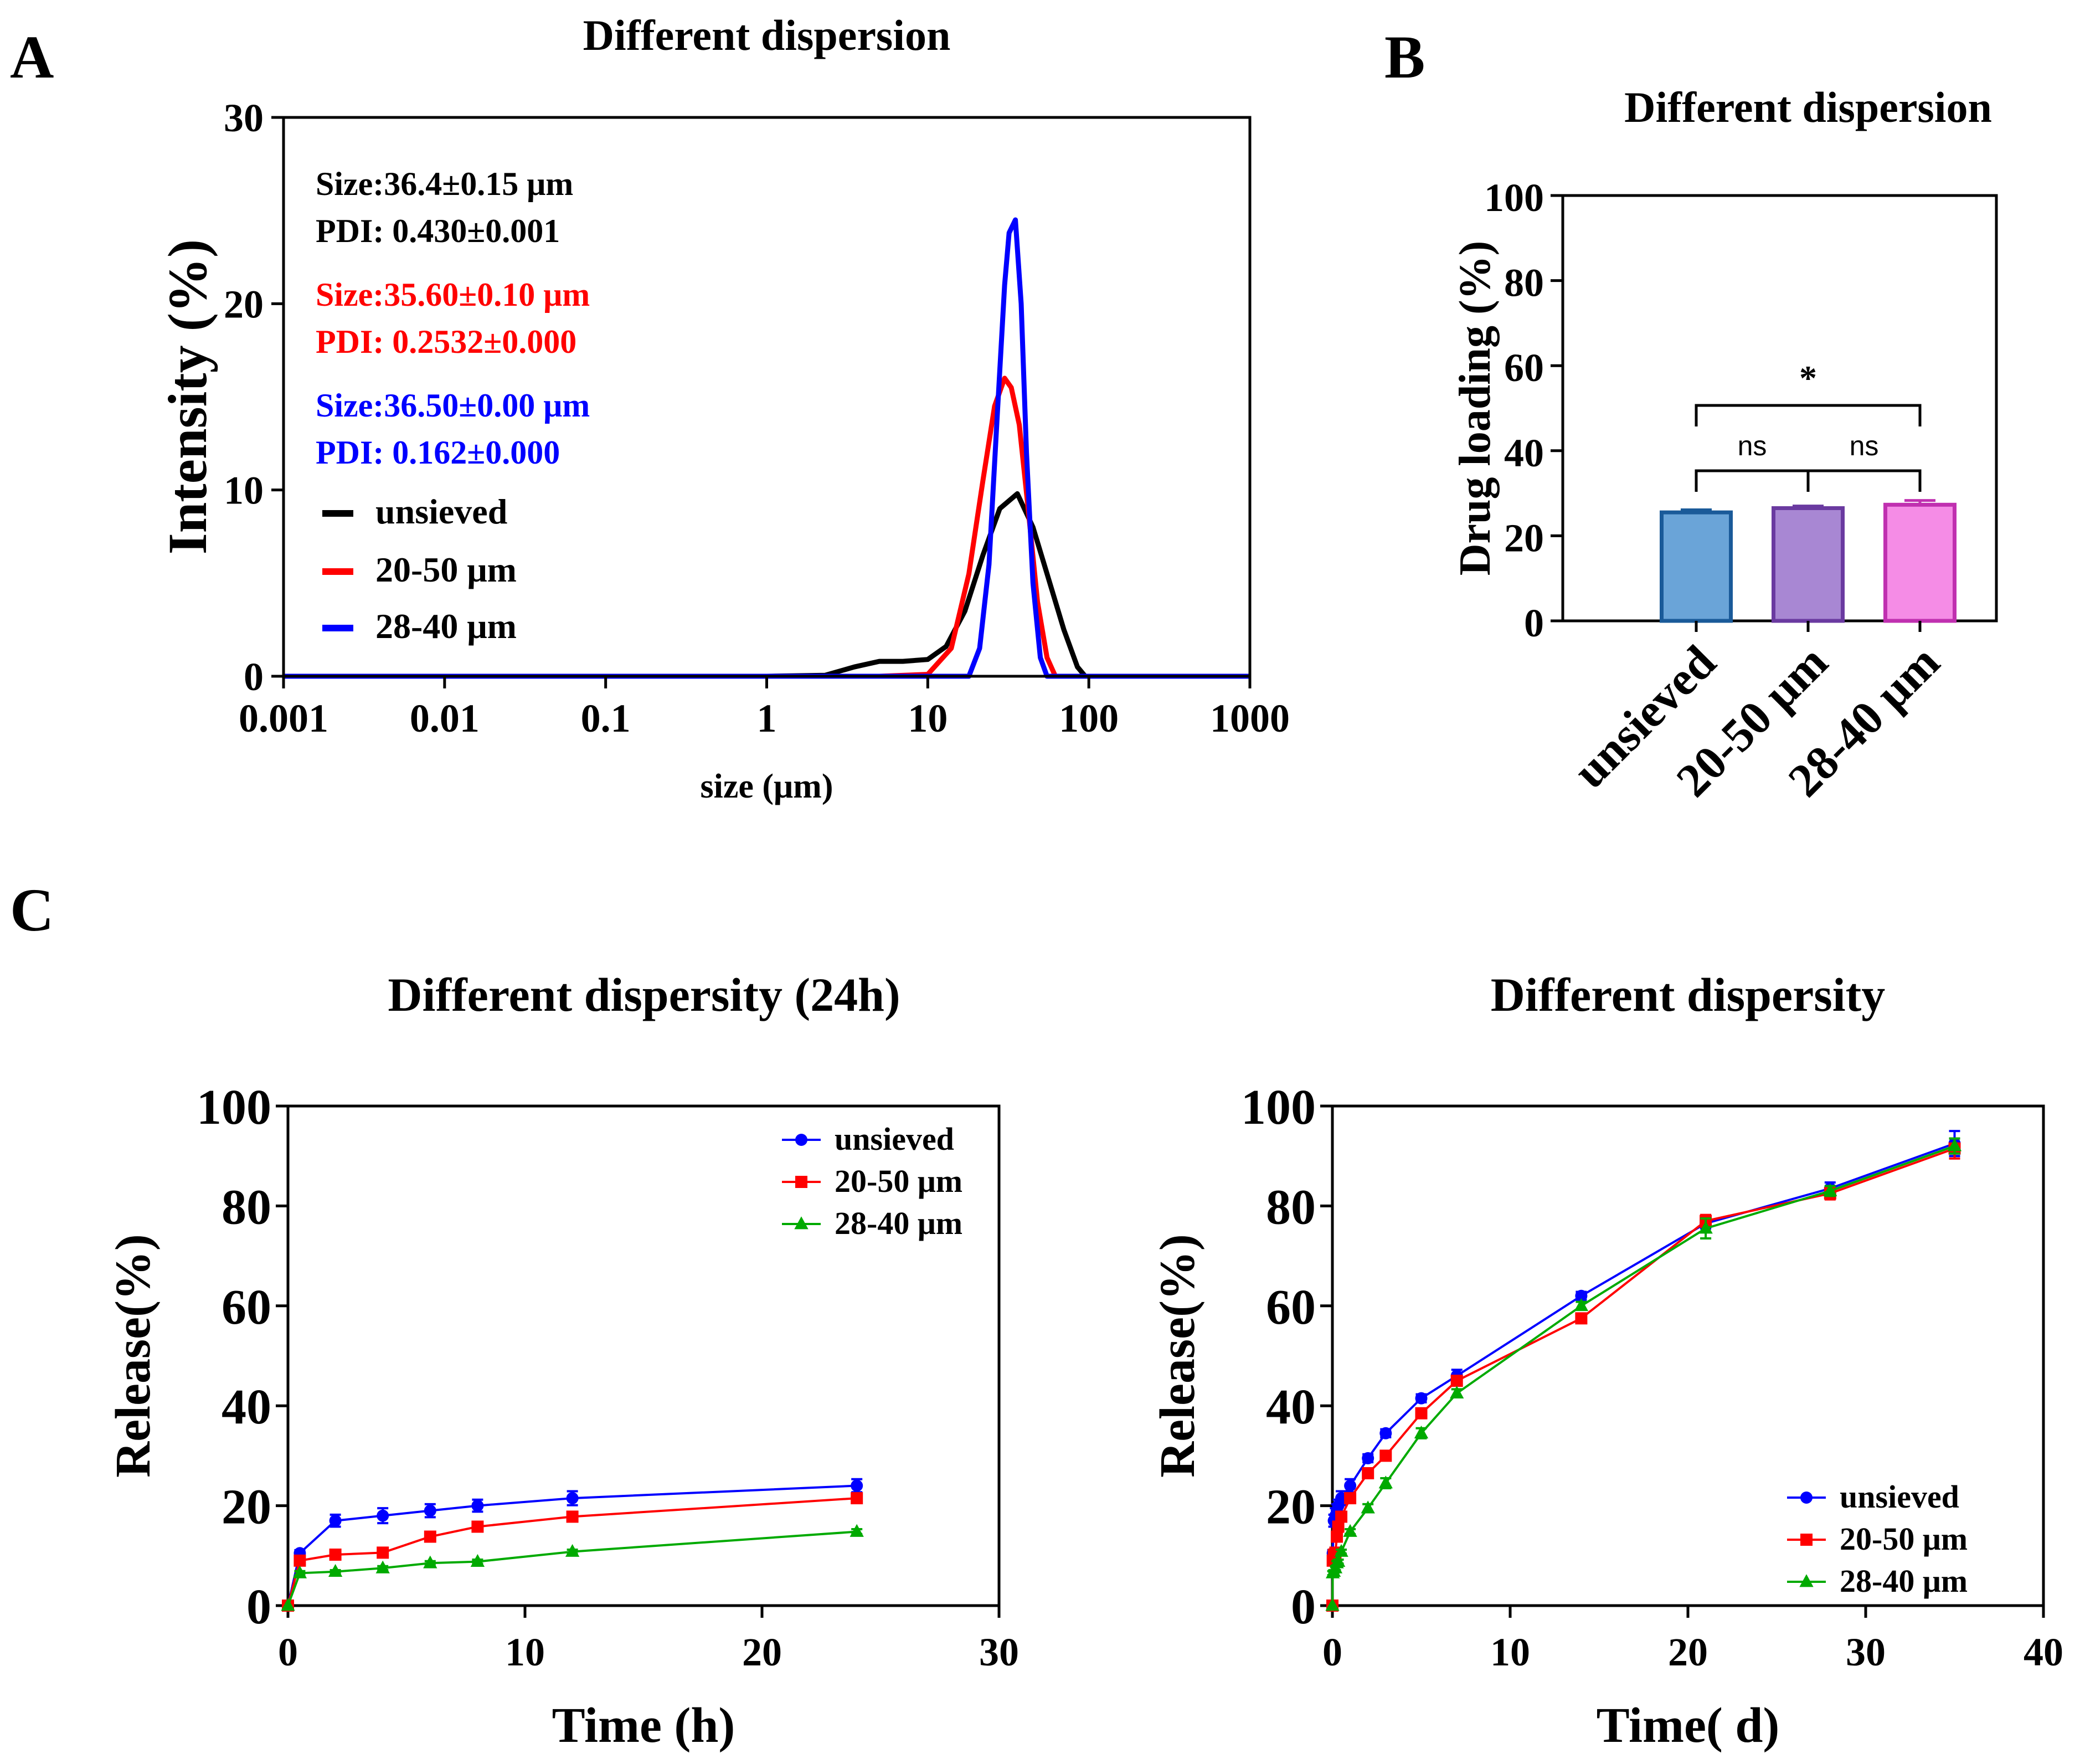 Image resolution: width=2080 pixels, height=1764 pixels. Describe the element at coordinates (1291, 1407) in the screenshot. I see `chart-c2-y-tick-label: 40` at that location.